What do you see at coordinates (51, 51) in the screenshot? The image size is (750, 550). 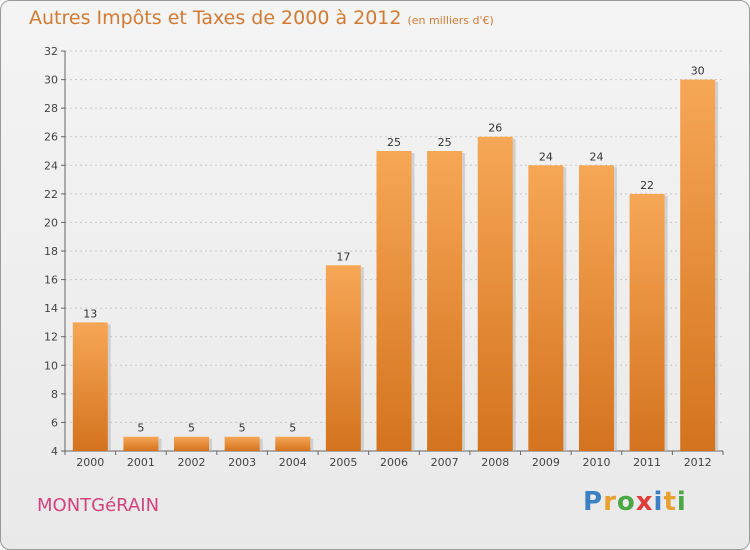 I see `y-tick-label: 32` at bounding box center [51, 51].